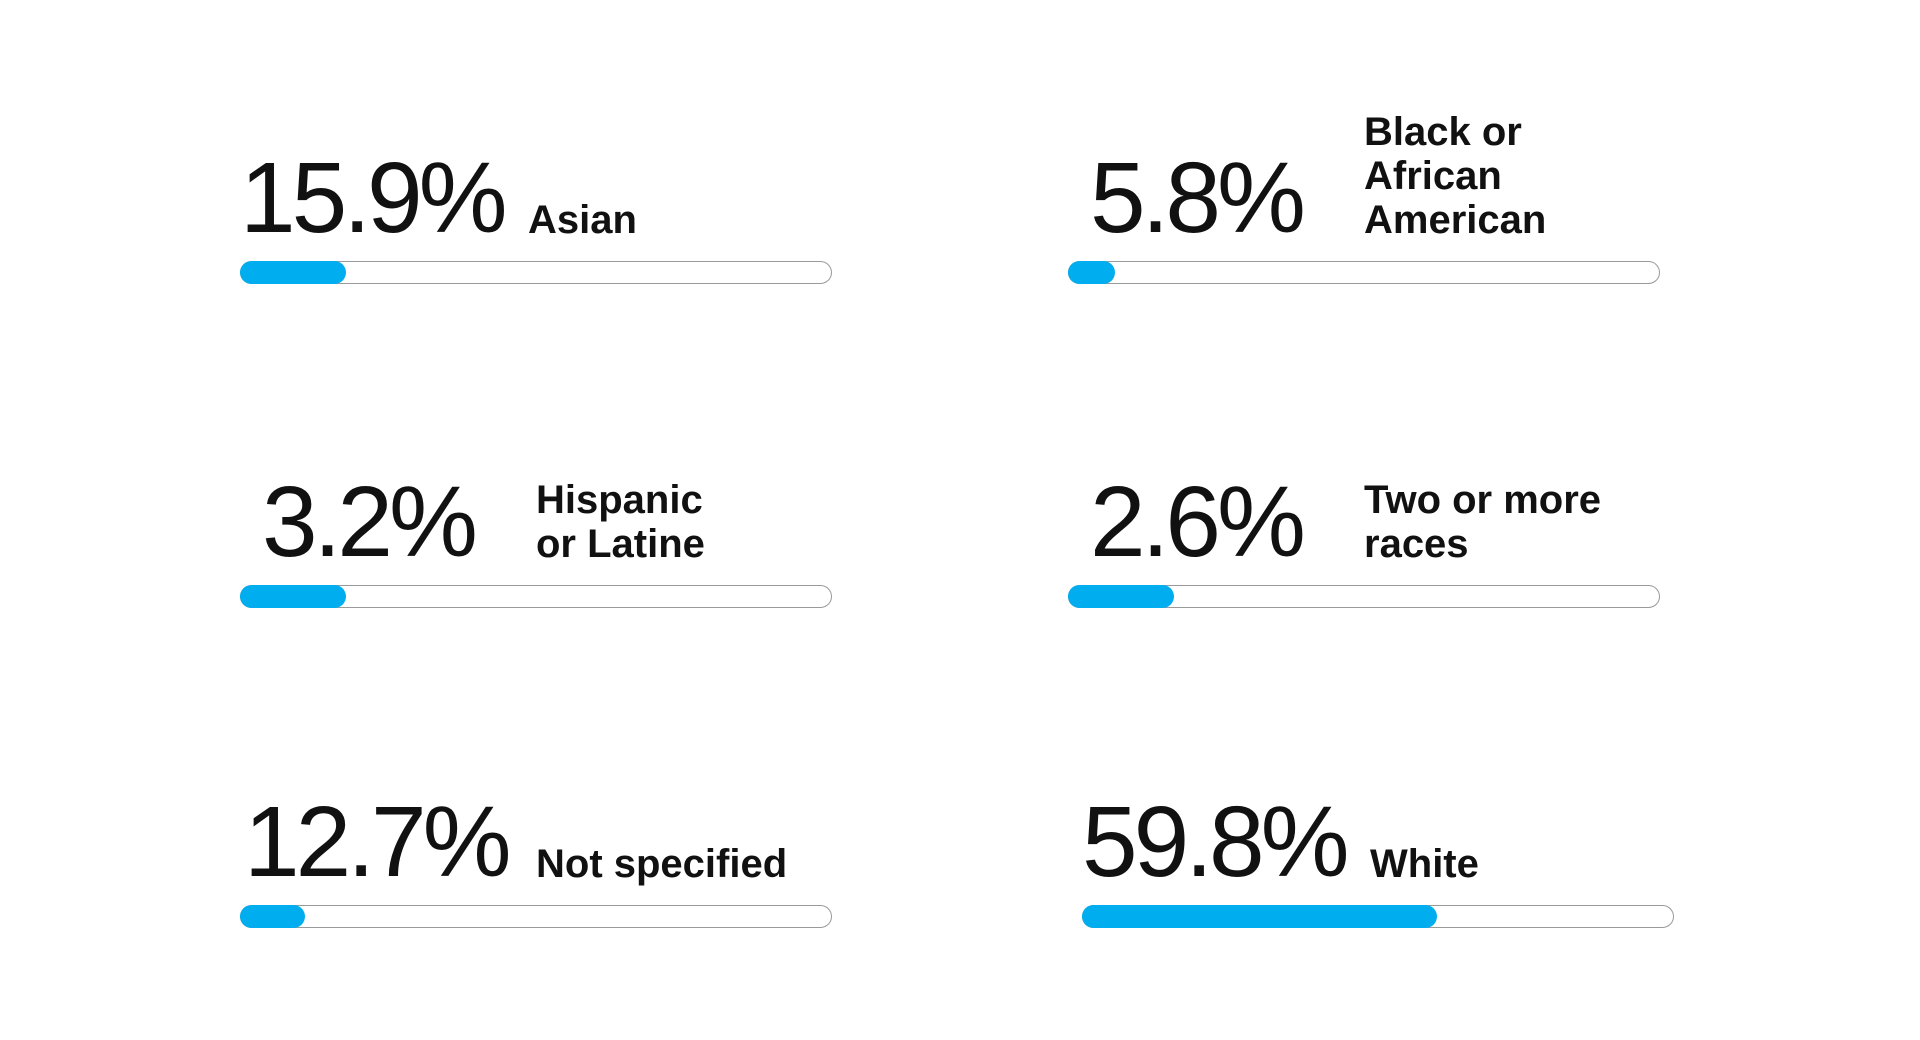 Image resolution: width=1920 pixels, height=1040 pixels. I want to click on stat-value: 2.6%, so click(1198, 522).